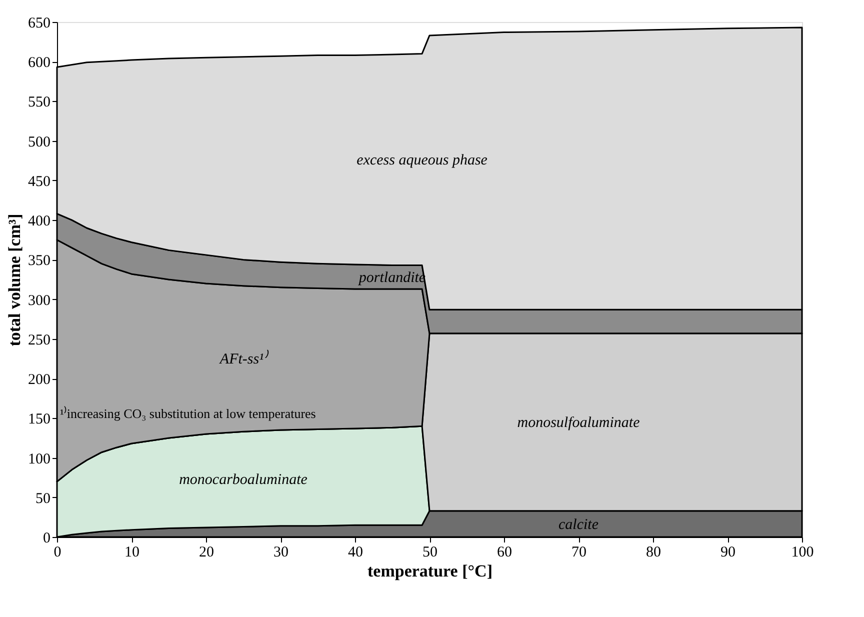  What do you see at coordinates (46, 538) in the screenshot?
I see `y-tick-label: 0` at bounding box center [46, 538].